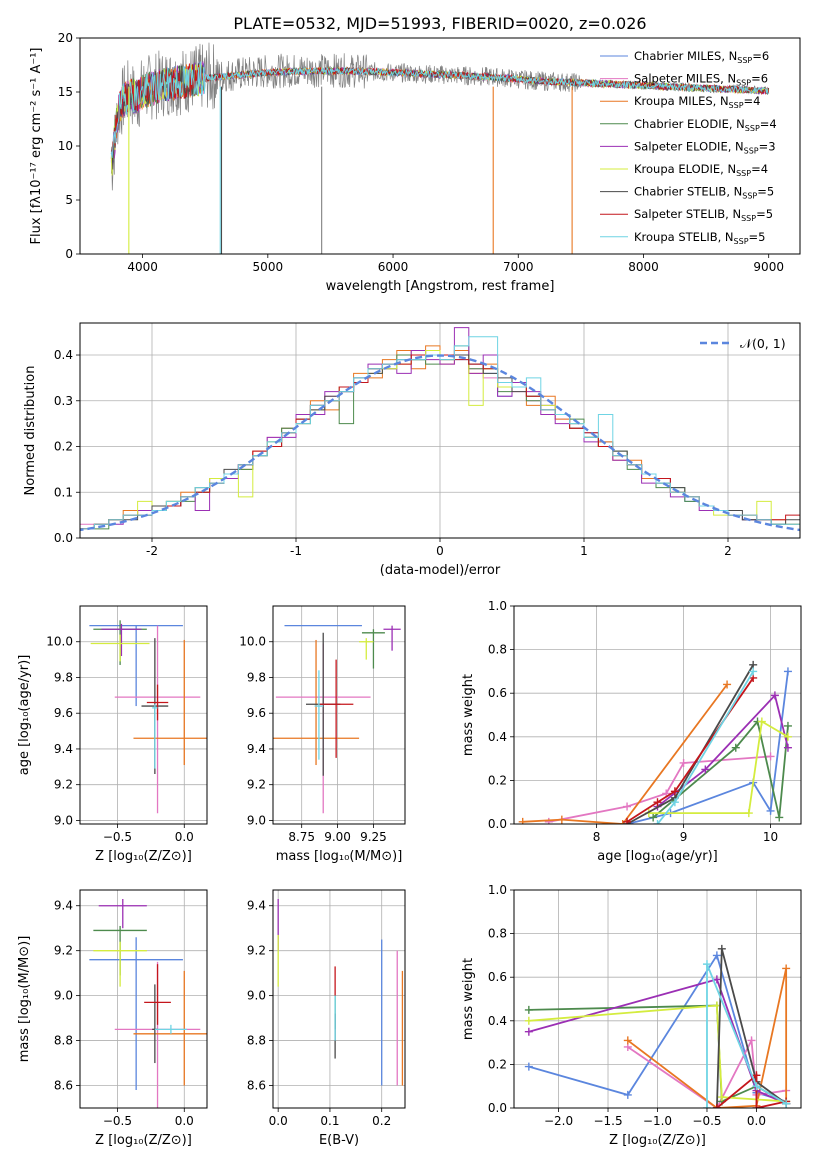 Image resolution: width=819 pixels, height=1170 pixels. Describe the element at coordinates (705, 147) in the screenshot. I see `legend-label: Salpeter ELODIE, NSSP=3` at that location.